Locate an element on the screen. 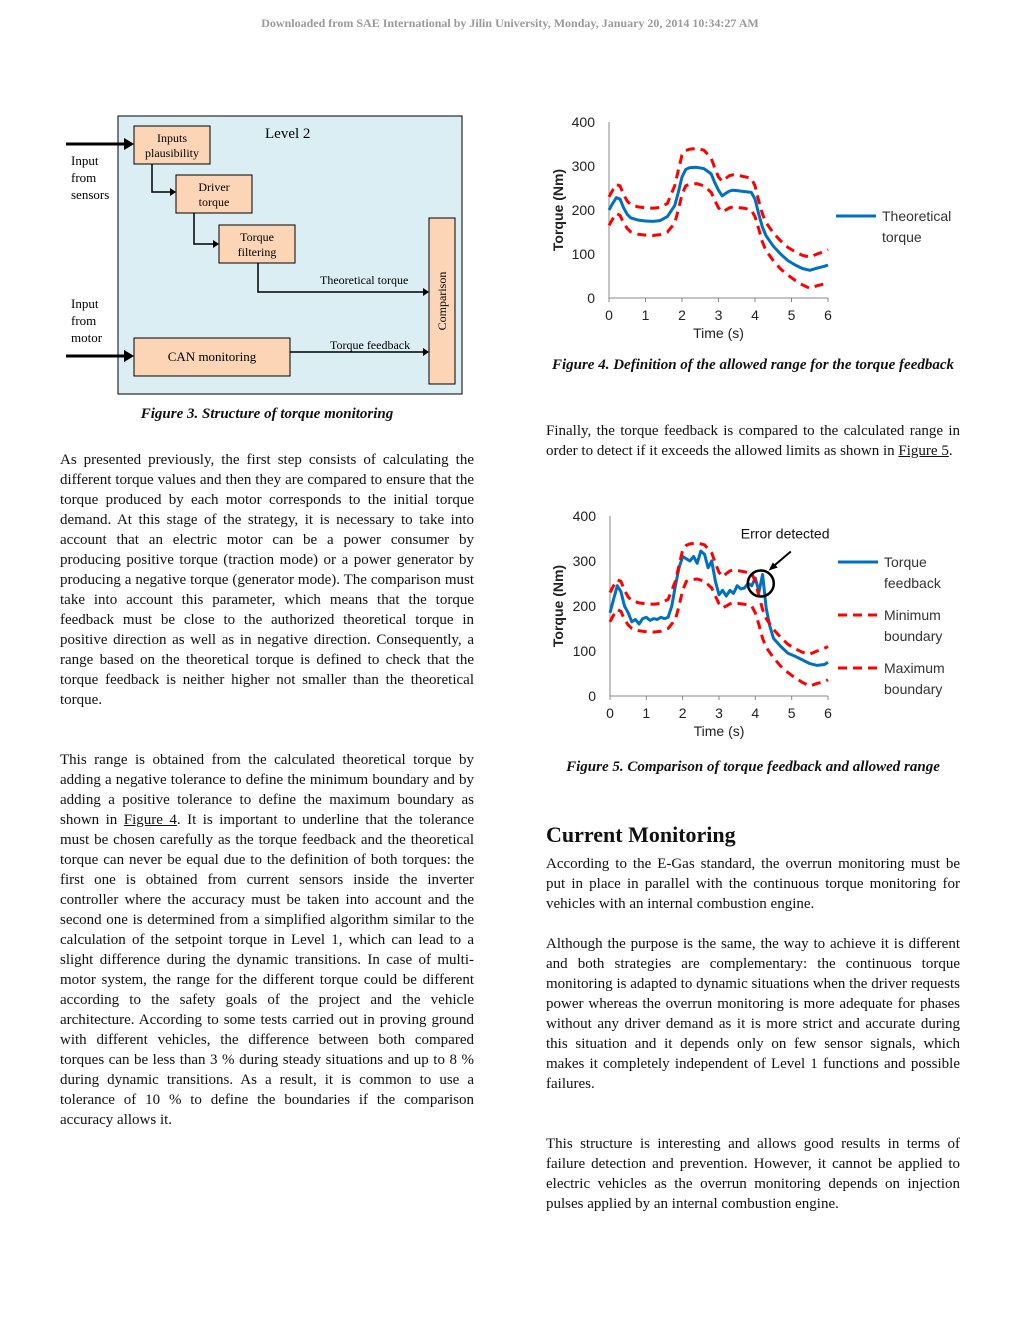  inputs-plausibility-line1: Inputs is located at coordinates (172, 138).